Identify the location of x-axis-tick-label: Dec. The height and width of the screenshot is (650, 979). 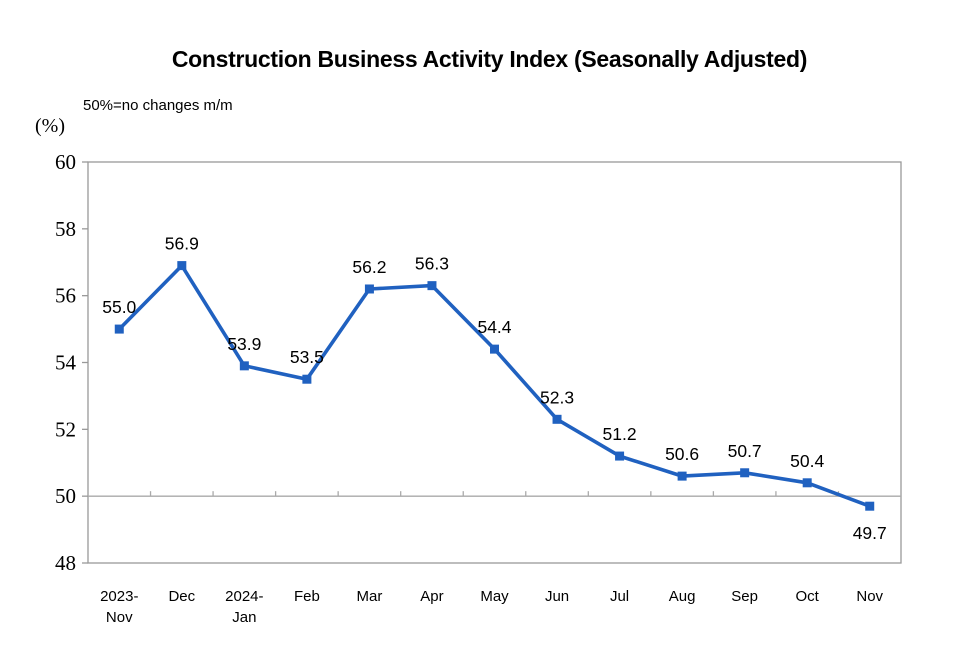
(181, 596).